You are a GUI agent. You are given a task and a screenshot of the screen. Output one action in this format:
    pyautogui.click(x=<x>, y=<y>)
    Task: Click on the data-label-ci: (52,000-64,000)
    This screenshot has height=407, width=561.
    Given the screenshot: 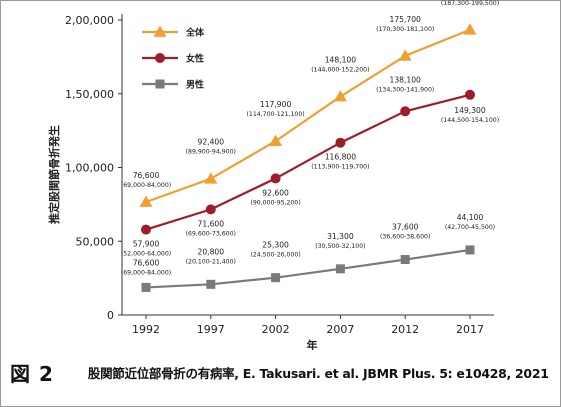 What is the action you would take?
    pyautogui.click(x=146, y=254)
    